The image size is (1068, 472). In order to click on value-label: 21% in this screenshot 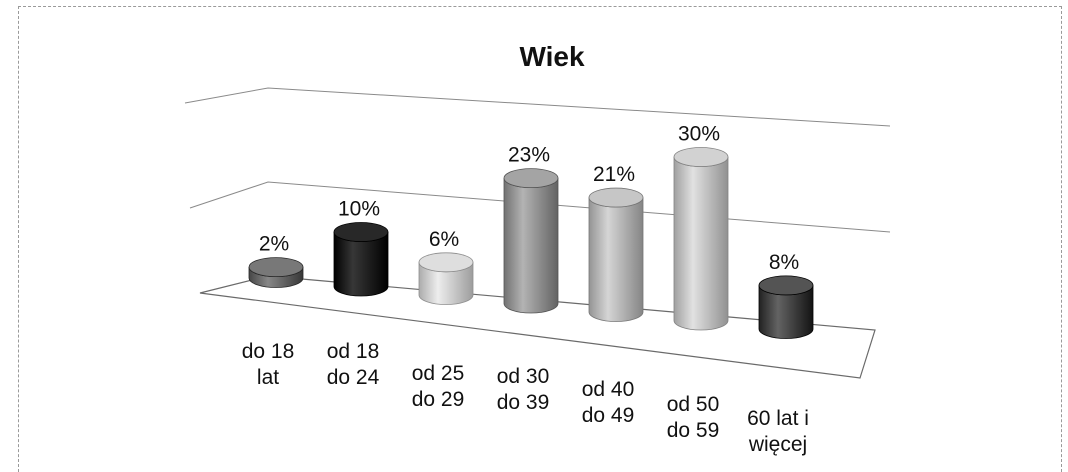, I will do `click(614, 174)`.